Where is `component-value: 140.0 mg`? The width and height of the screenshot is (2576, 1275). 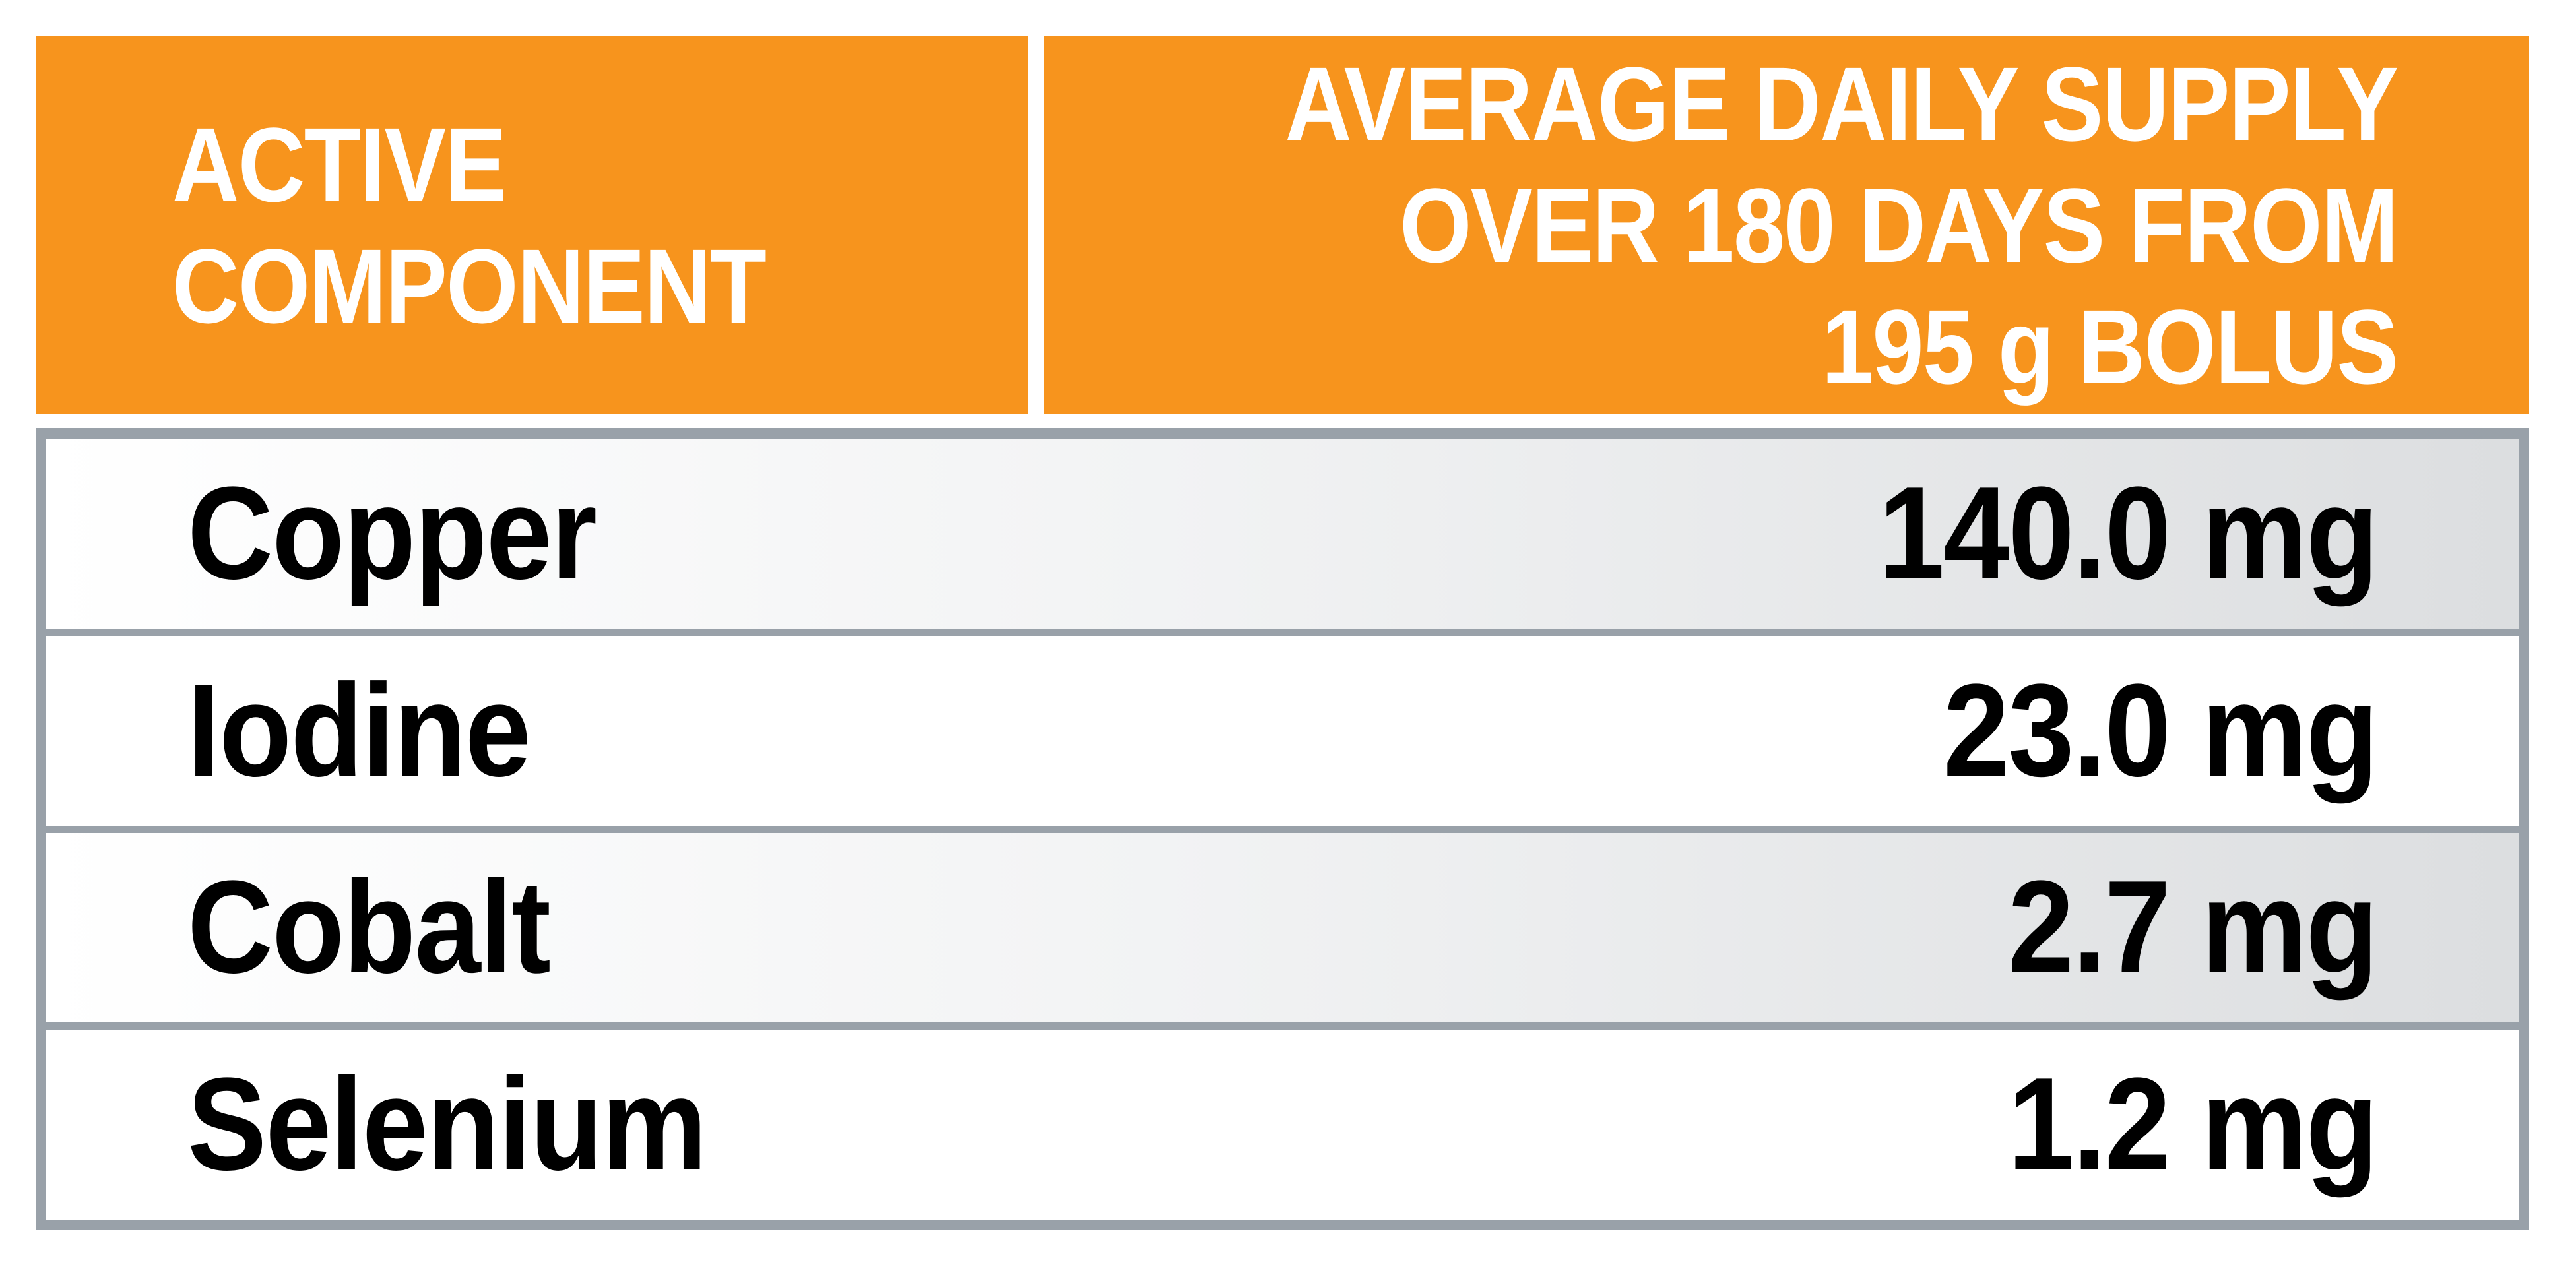
component-value: 140.0 mg is located at coordinates (2128, 533).